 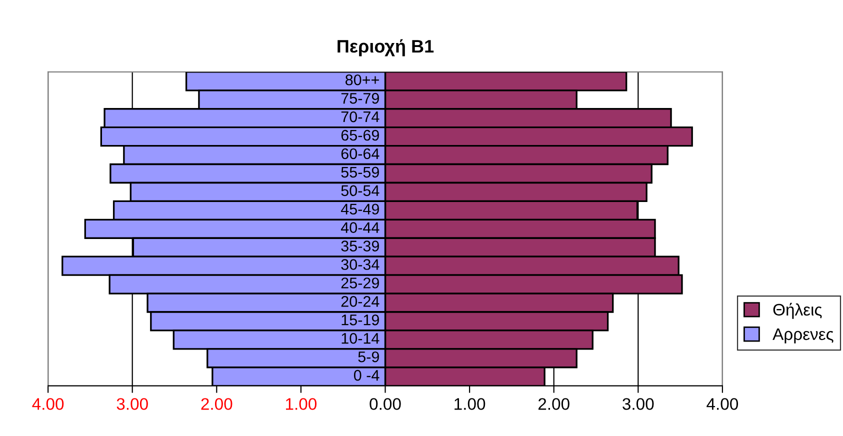 I want to click on chart-title: Περιοχή Β1, so click(x=386, y=47).